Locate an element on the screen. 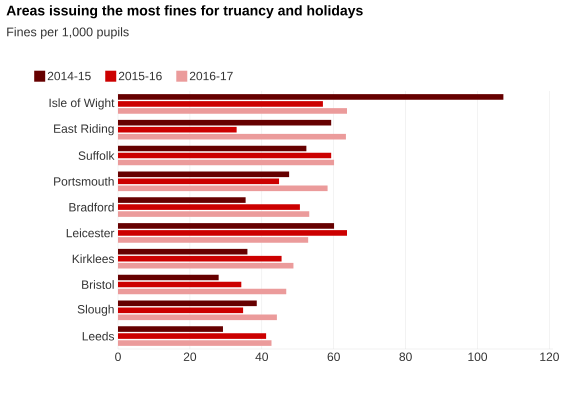  x-tick-label: 0 is located at coordinates (118, 357).